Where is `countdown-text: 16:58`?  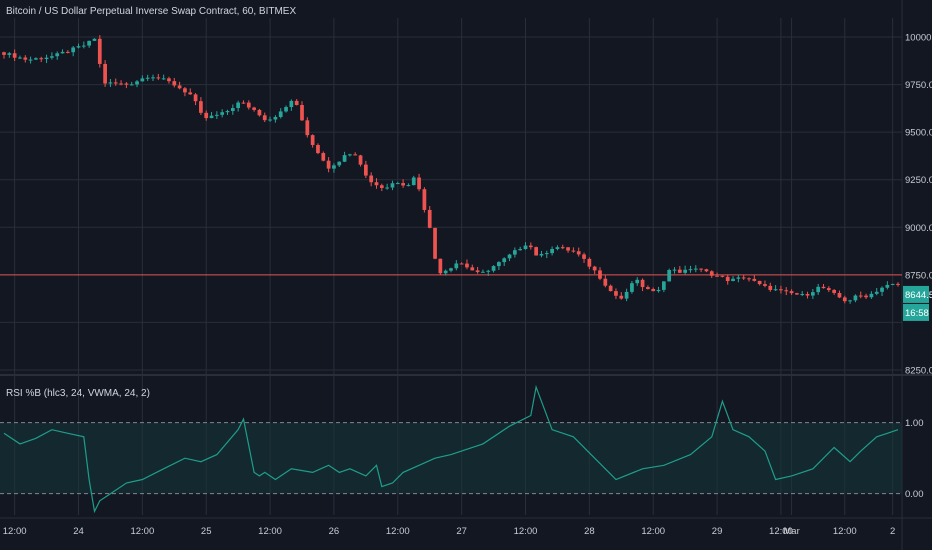
countdown-text: 16:58 is located at coordinates (917, 313).